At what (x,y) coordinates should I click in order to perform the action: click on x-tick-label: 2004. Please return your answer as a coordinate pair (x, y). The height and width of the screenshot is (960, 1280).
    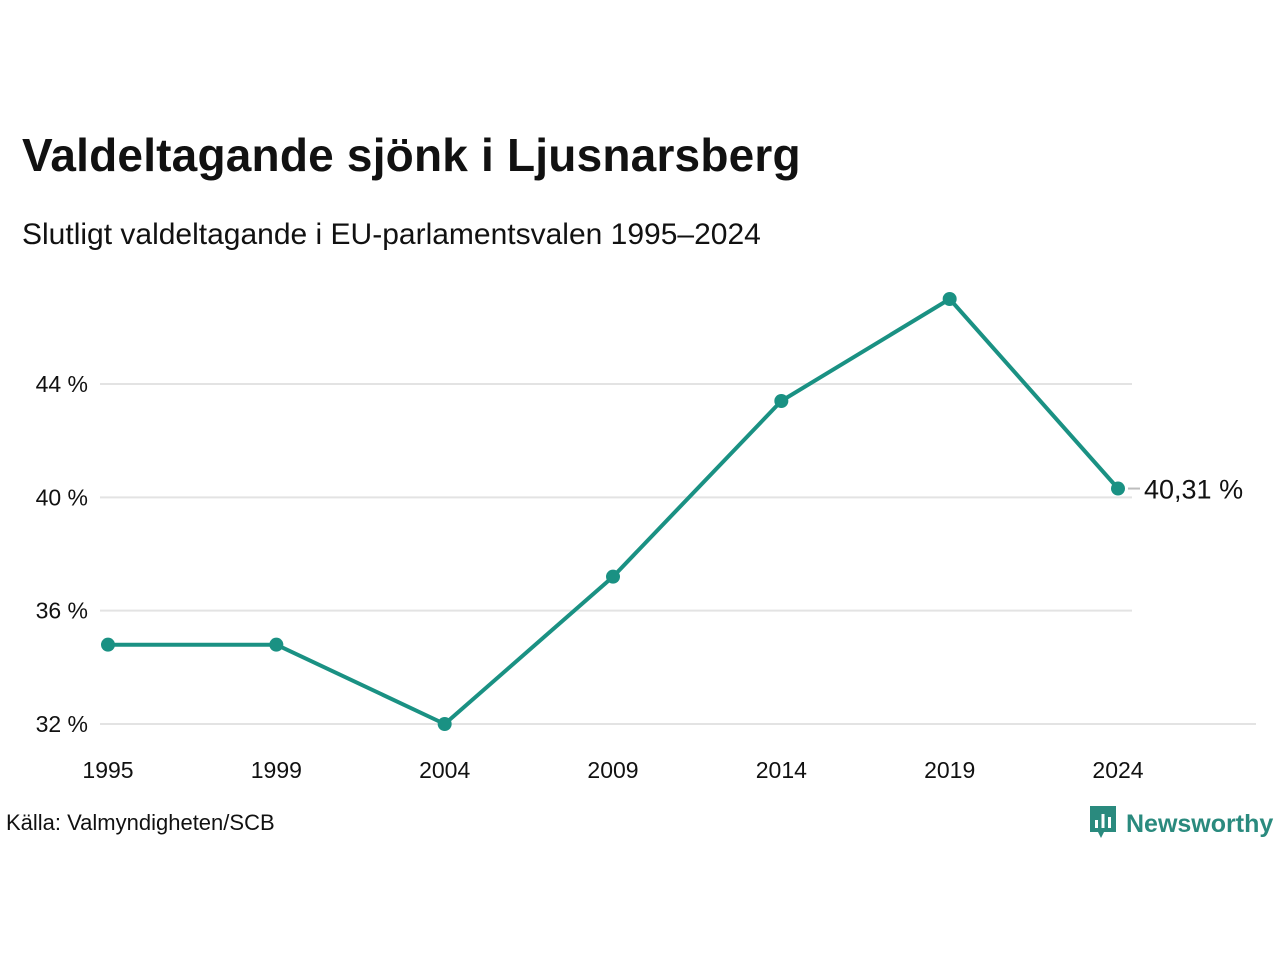
    Looking at the image, I should click on (444, 770).